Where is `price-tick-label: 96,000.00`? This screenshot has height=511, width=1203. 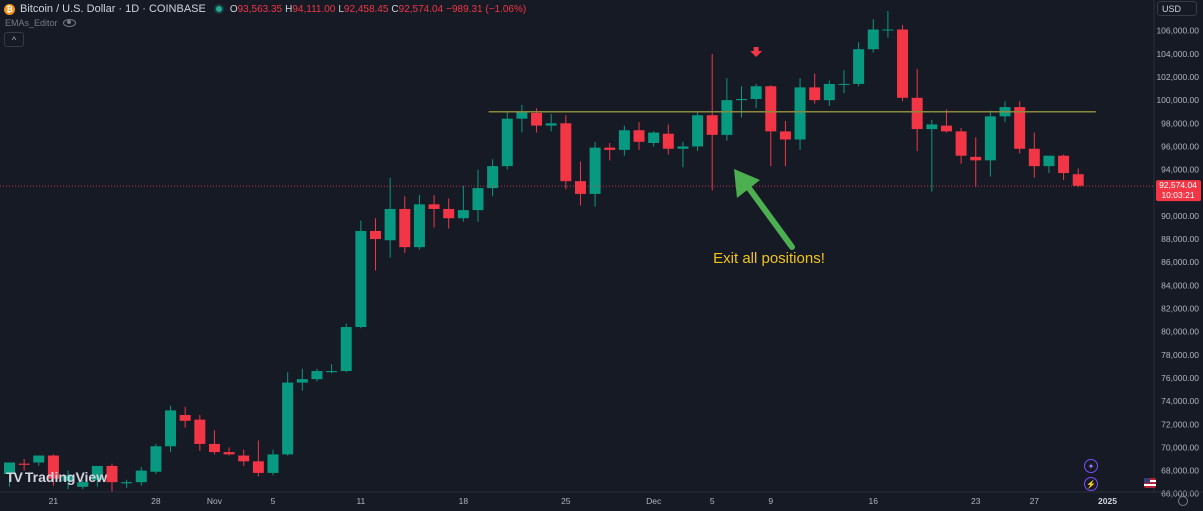
price-tick-label: 96,000.00 is located at coordinates (1180, 146).